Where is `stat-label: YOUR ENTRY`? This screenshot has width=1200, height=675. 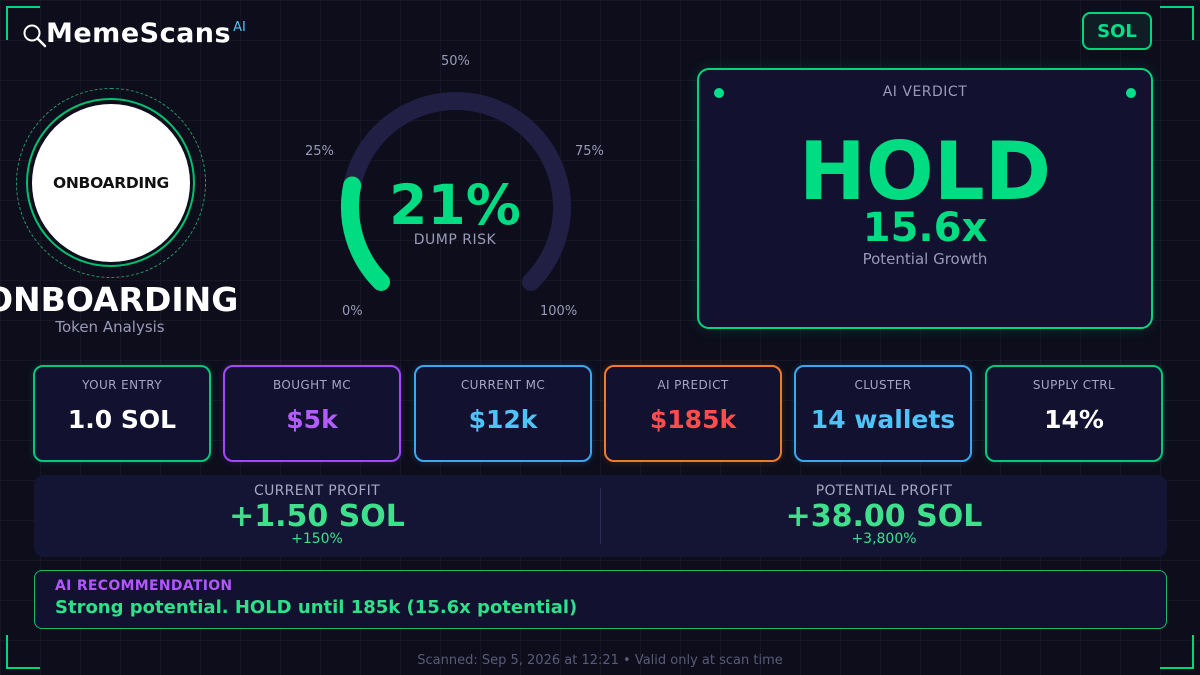 stat-label: YOUR ENTRY is located at coordinates (122, 385).